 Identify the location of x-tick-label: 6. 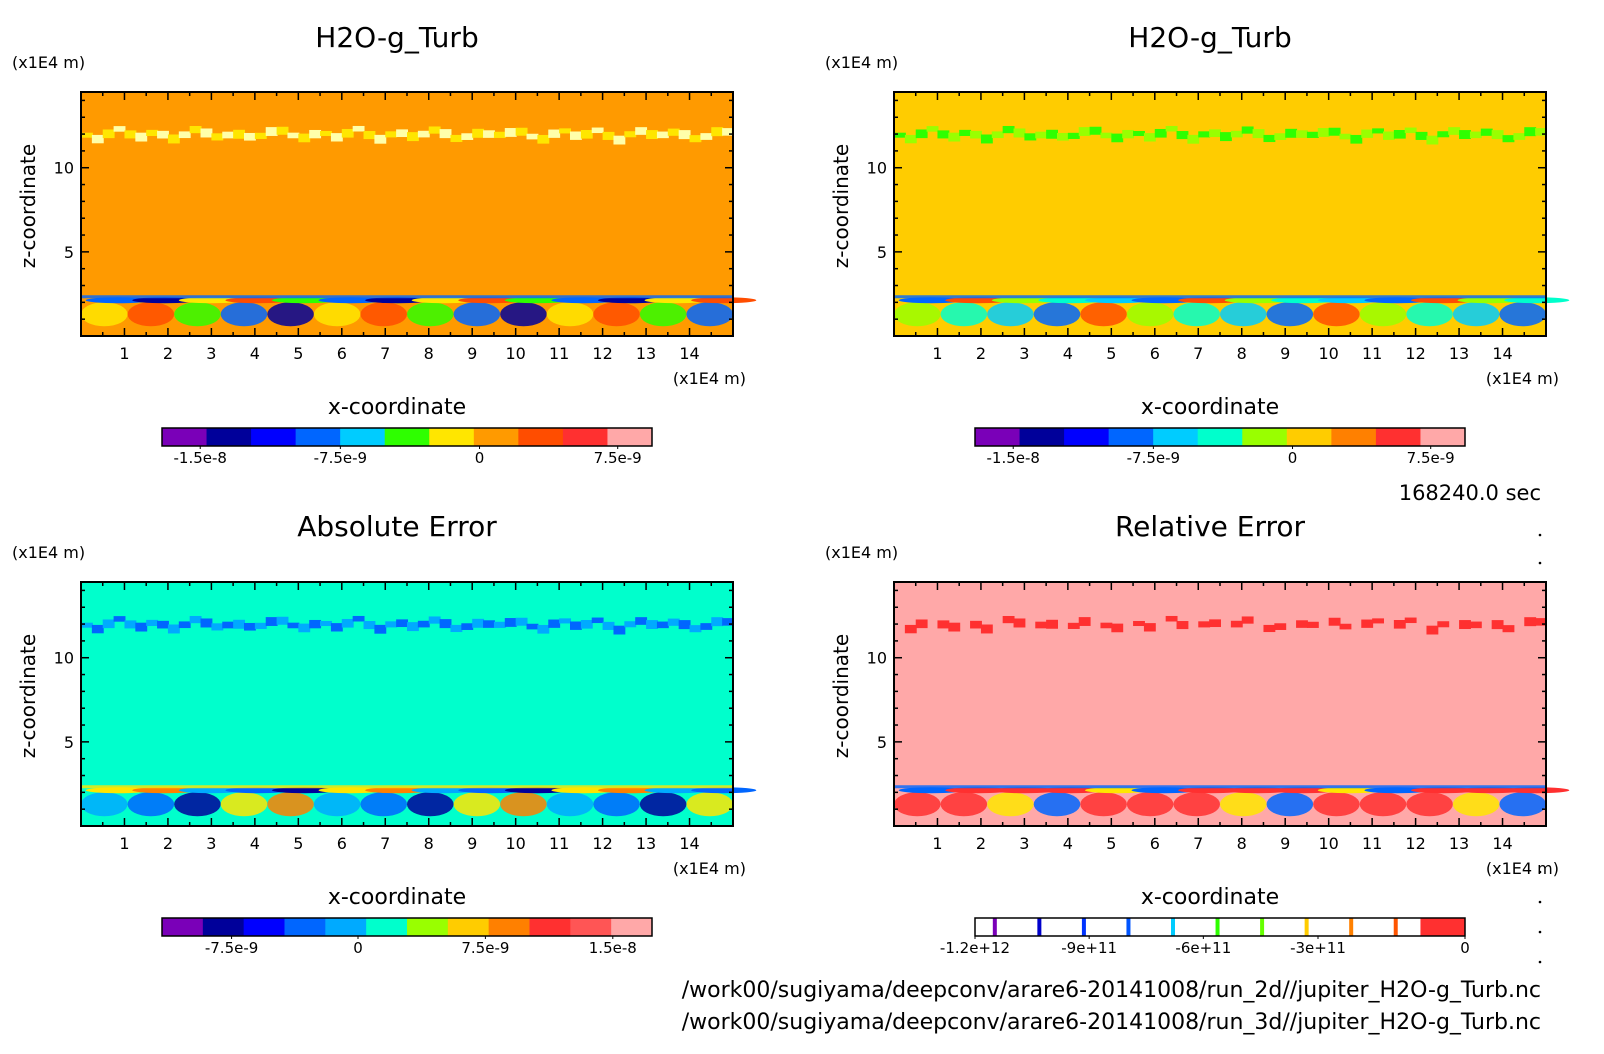
(342, 353).